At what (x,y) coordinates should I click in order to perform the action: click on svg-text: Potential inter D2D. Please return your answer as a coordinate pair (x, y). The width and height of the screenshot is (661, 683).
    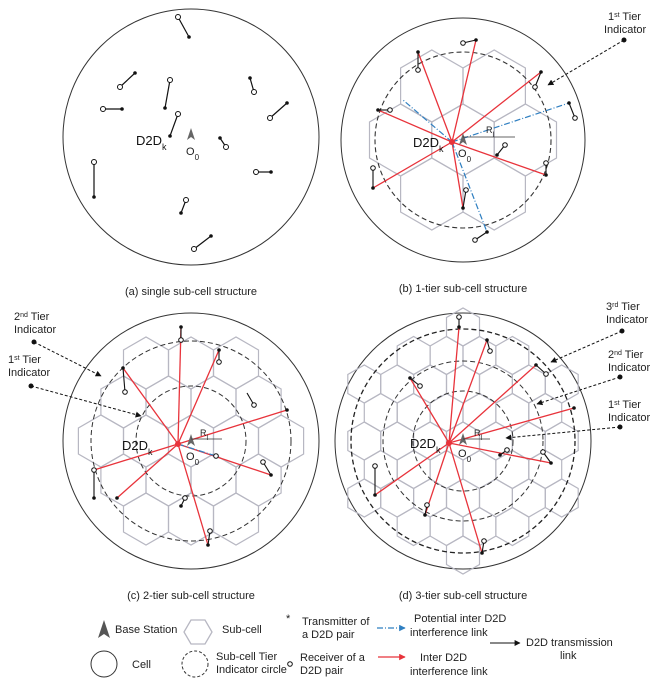
    Looking at the image, I should click on (460, 619).